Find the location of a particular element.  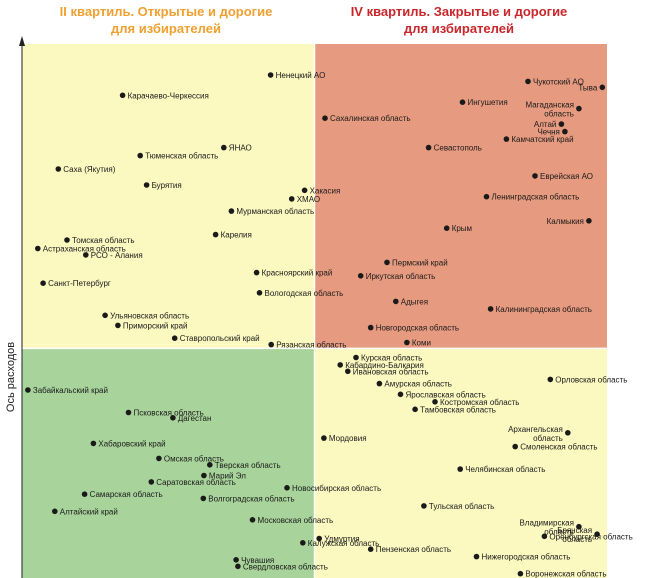

data-point: Калужская область is located at coordinates (339, 543).